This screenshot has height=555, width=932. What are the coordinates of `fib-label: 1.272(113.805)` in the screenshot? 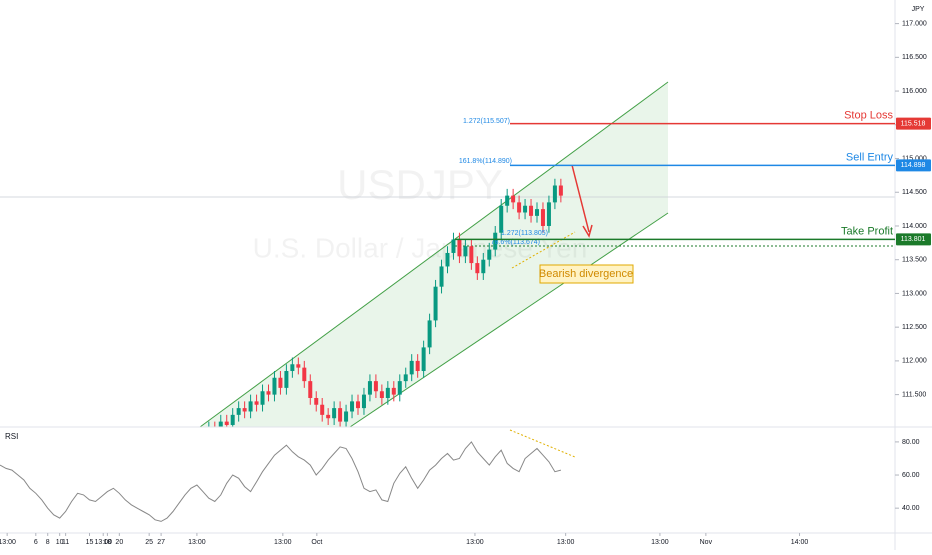 It's located at (524, 233).